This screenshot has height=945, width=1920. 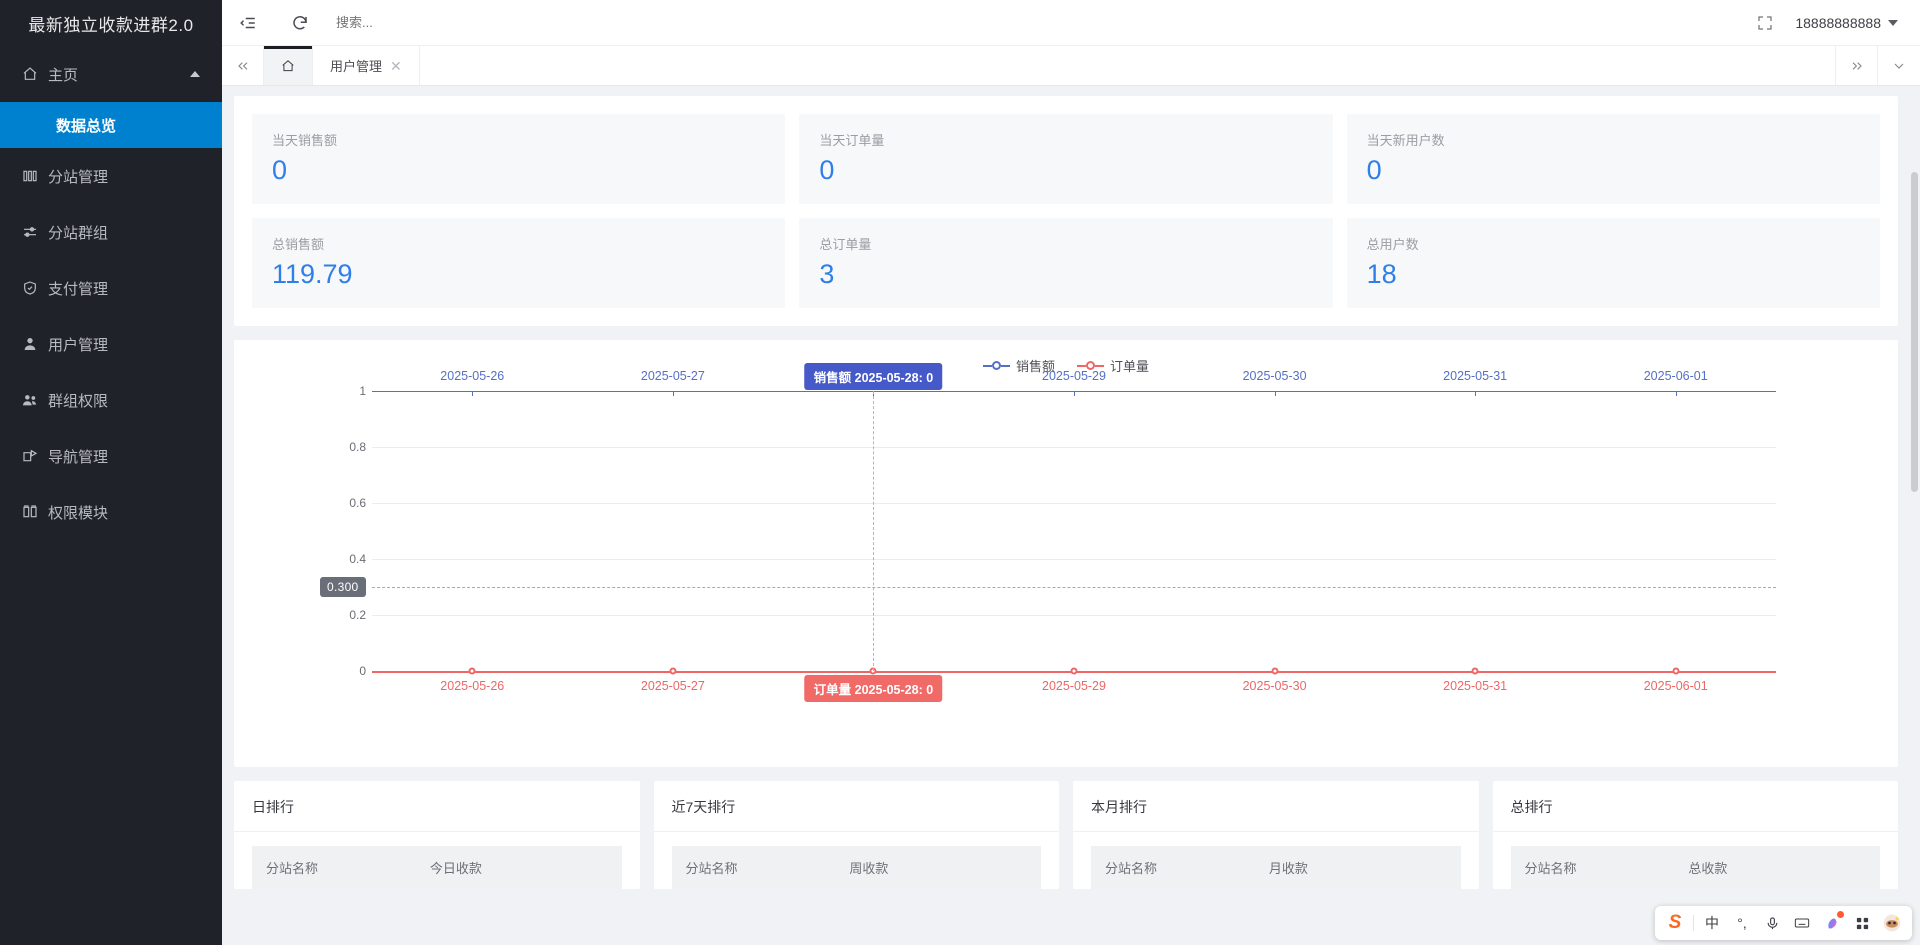 I want to click on tab-label: 用户管理, so click(x=356, y=66).